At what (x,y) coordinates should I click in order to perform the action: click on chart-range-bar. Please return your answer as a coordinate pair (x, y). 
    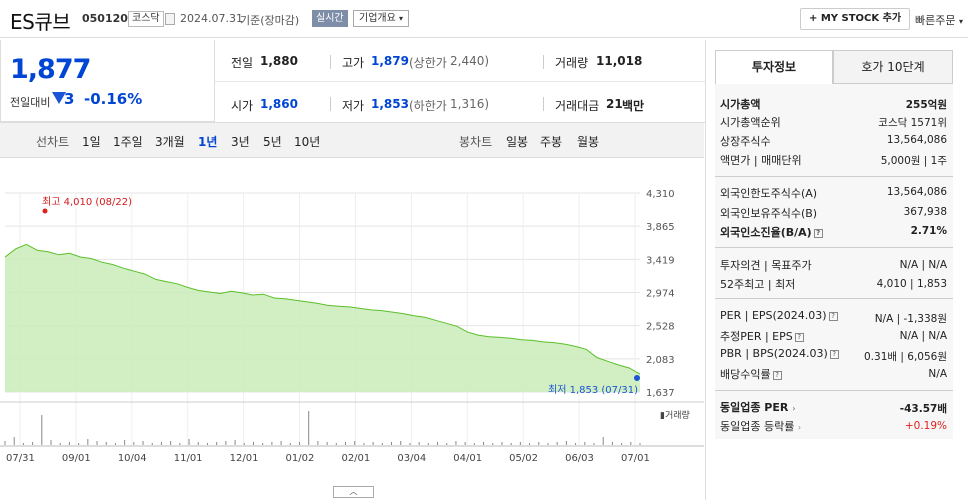
    Looking at the image, I should click on (352, 140).